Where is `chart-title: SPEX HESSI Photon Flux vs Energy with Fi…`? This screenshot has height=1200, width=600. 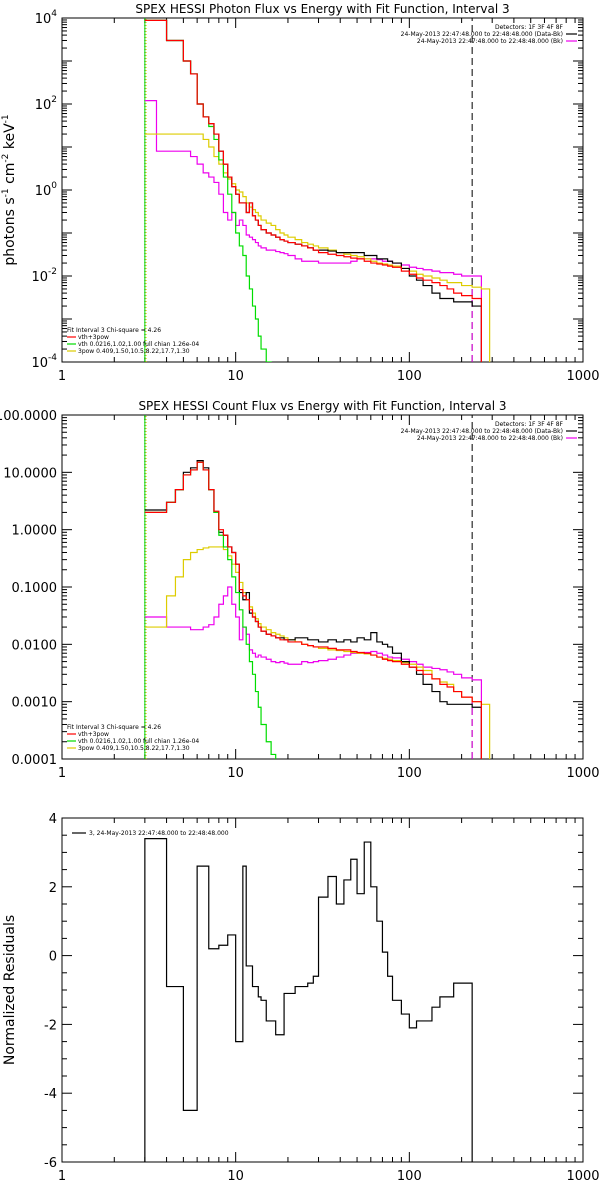 chart-title: SPEX HESSI Photon Flux vs Energy with Fi… is located at coordinates (322, 9).